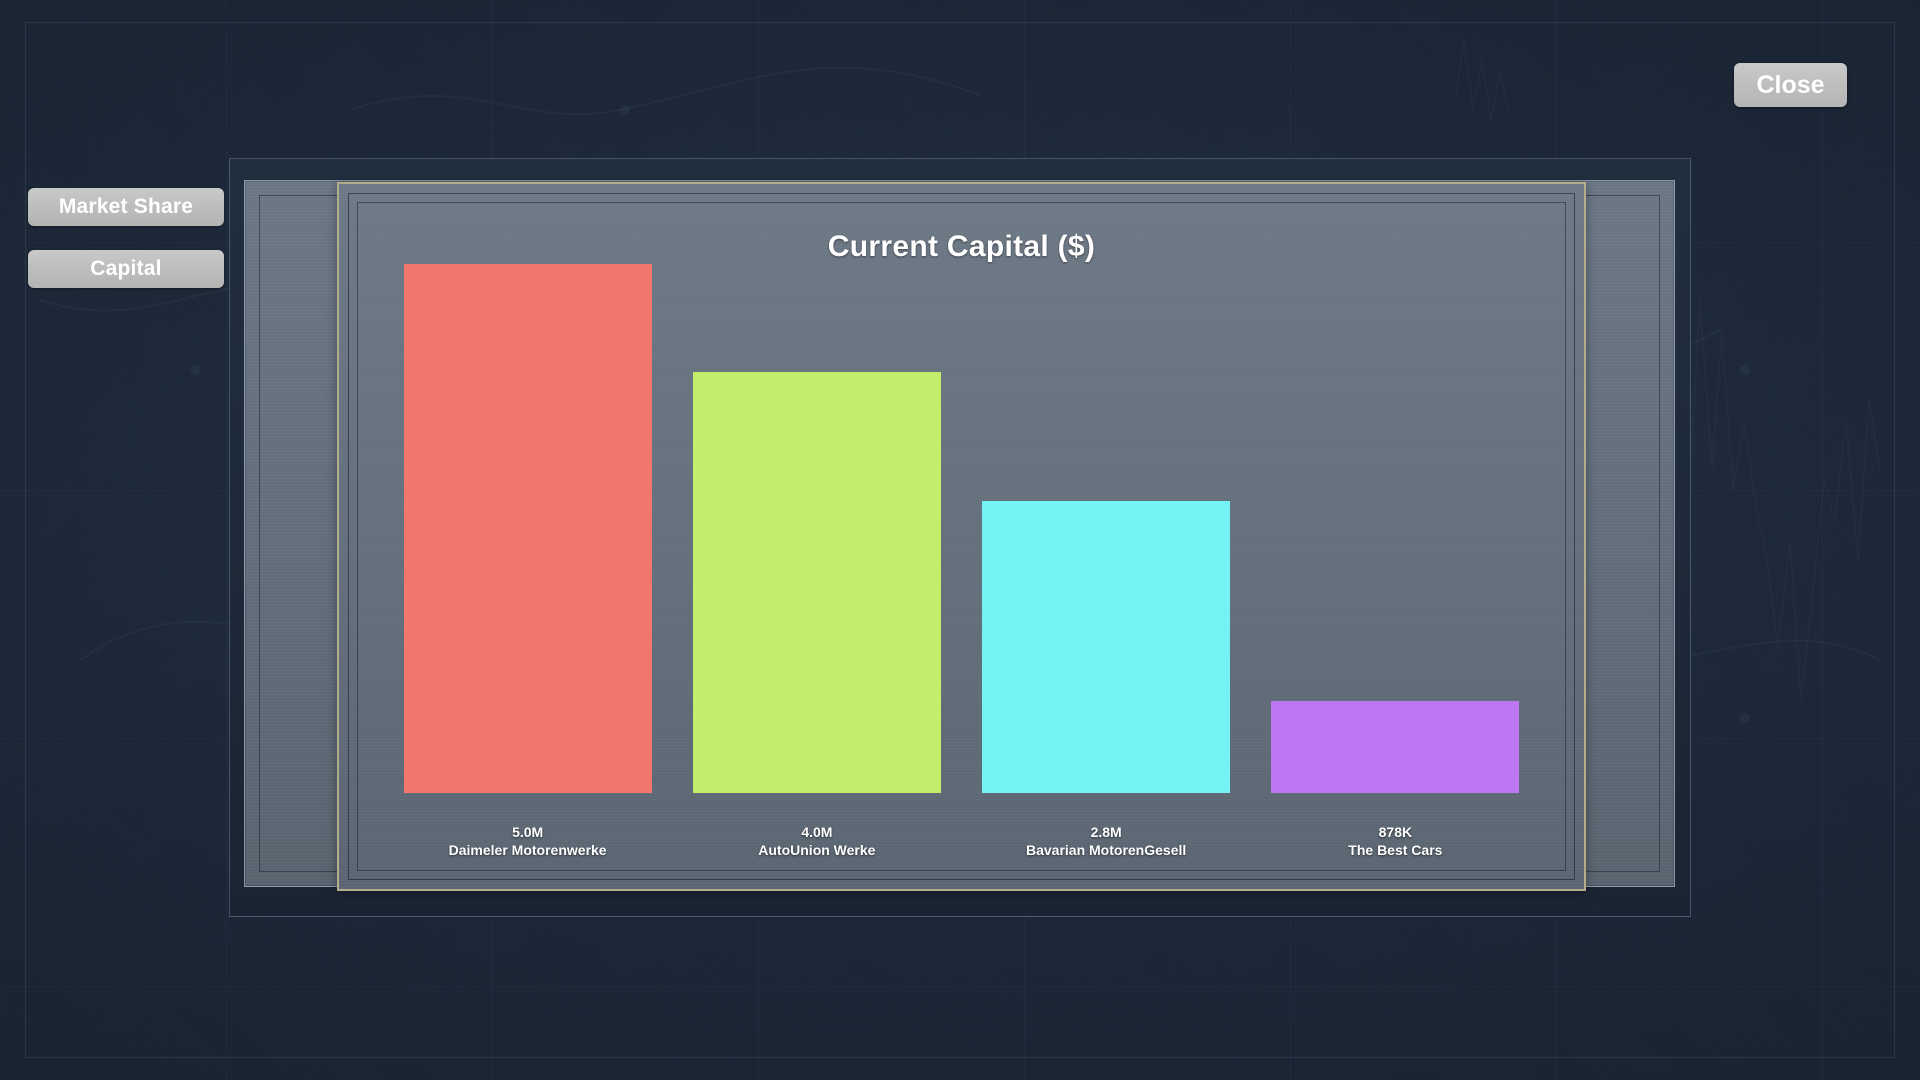 This screenshot has width=1920, height=1080. I want to click on bar-group: 2.8M Bavarian MotorenGesell, so click(1106, 561).